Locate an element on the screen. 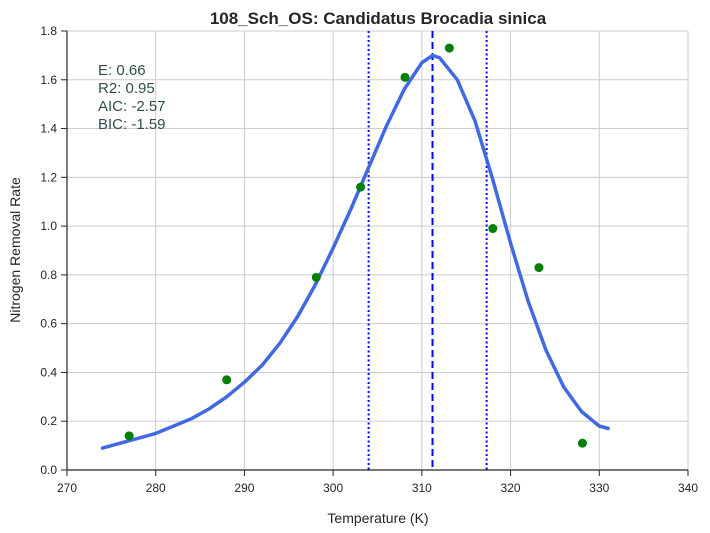  y-tick-label-7: 1.4 is located at coordinates (48, 129).